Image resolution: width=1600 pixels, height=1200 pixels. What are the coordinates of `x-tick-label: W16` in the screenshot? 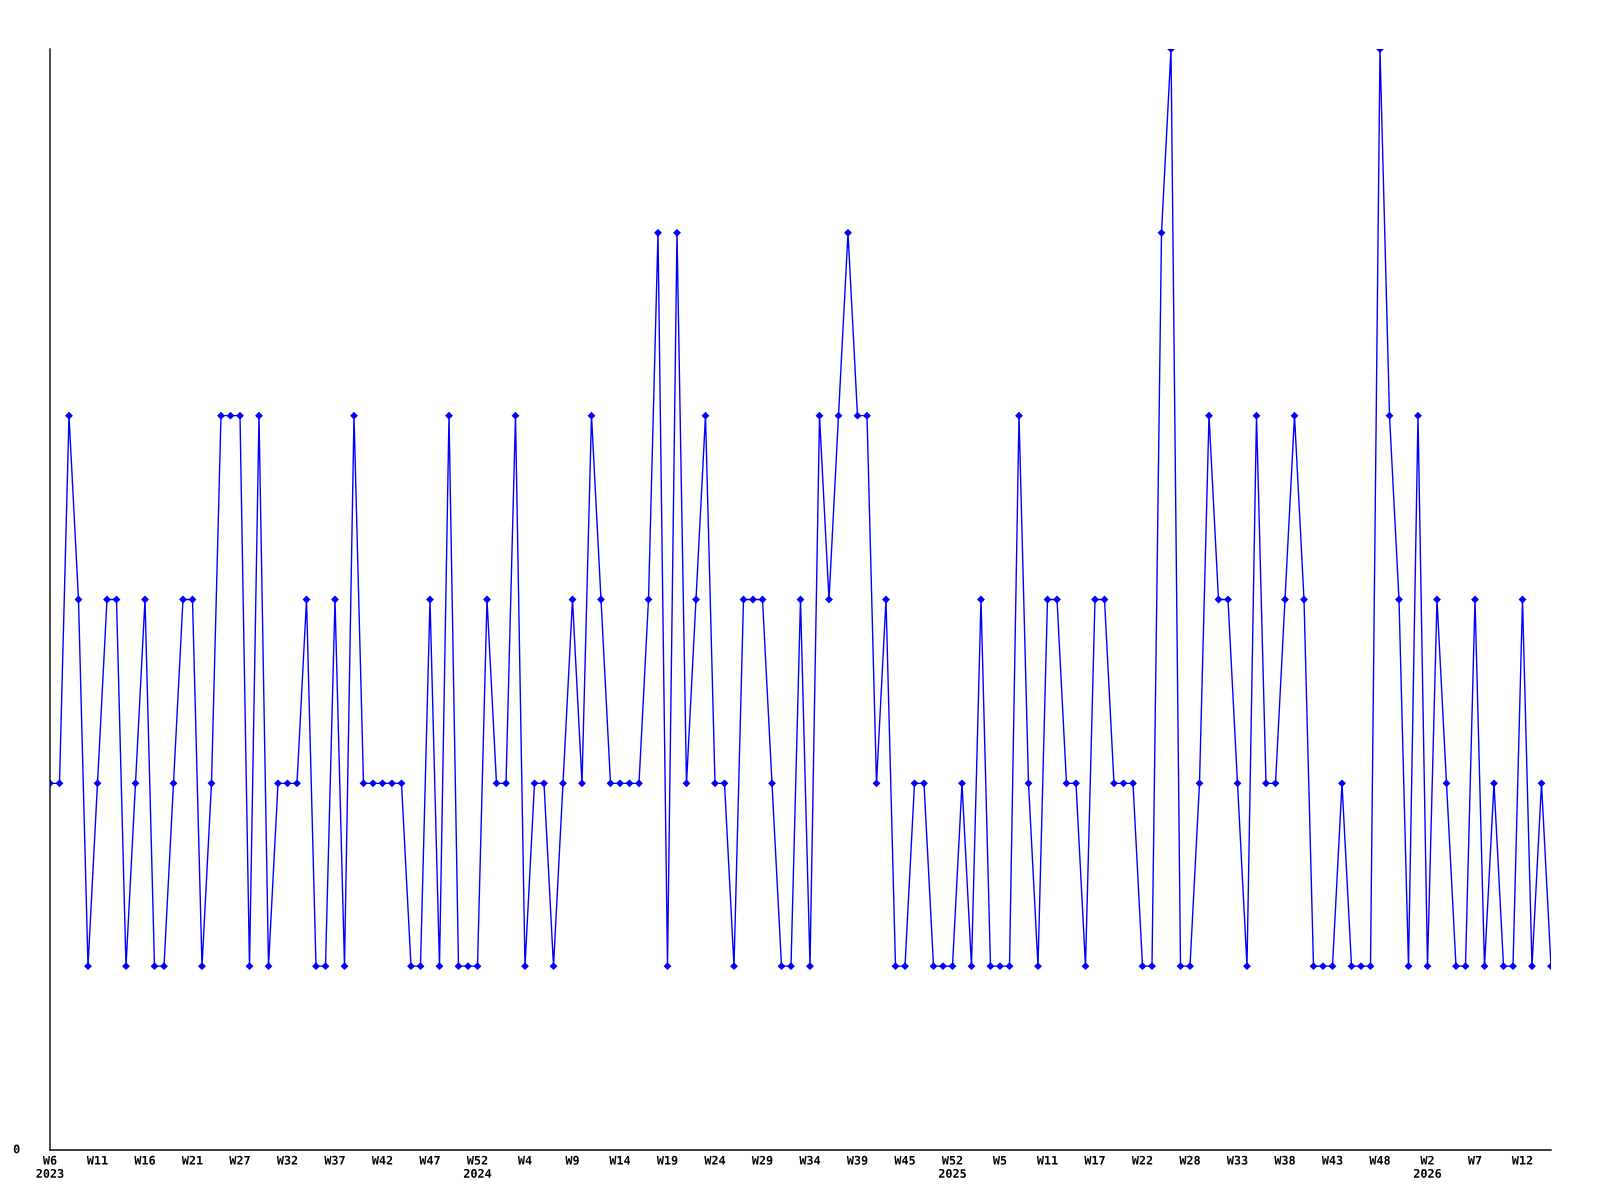 It's located at (145, 1160).